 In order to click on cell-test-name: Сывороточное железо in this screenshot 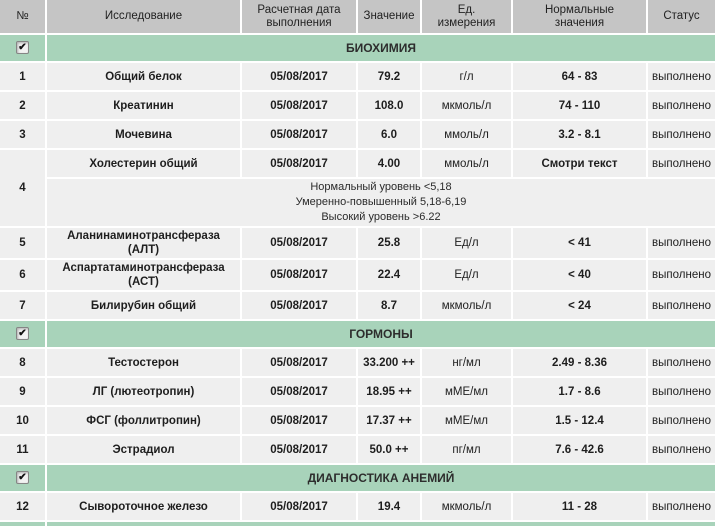, I will do `click(143, 506)`.